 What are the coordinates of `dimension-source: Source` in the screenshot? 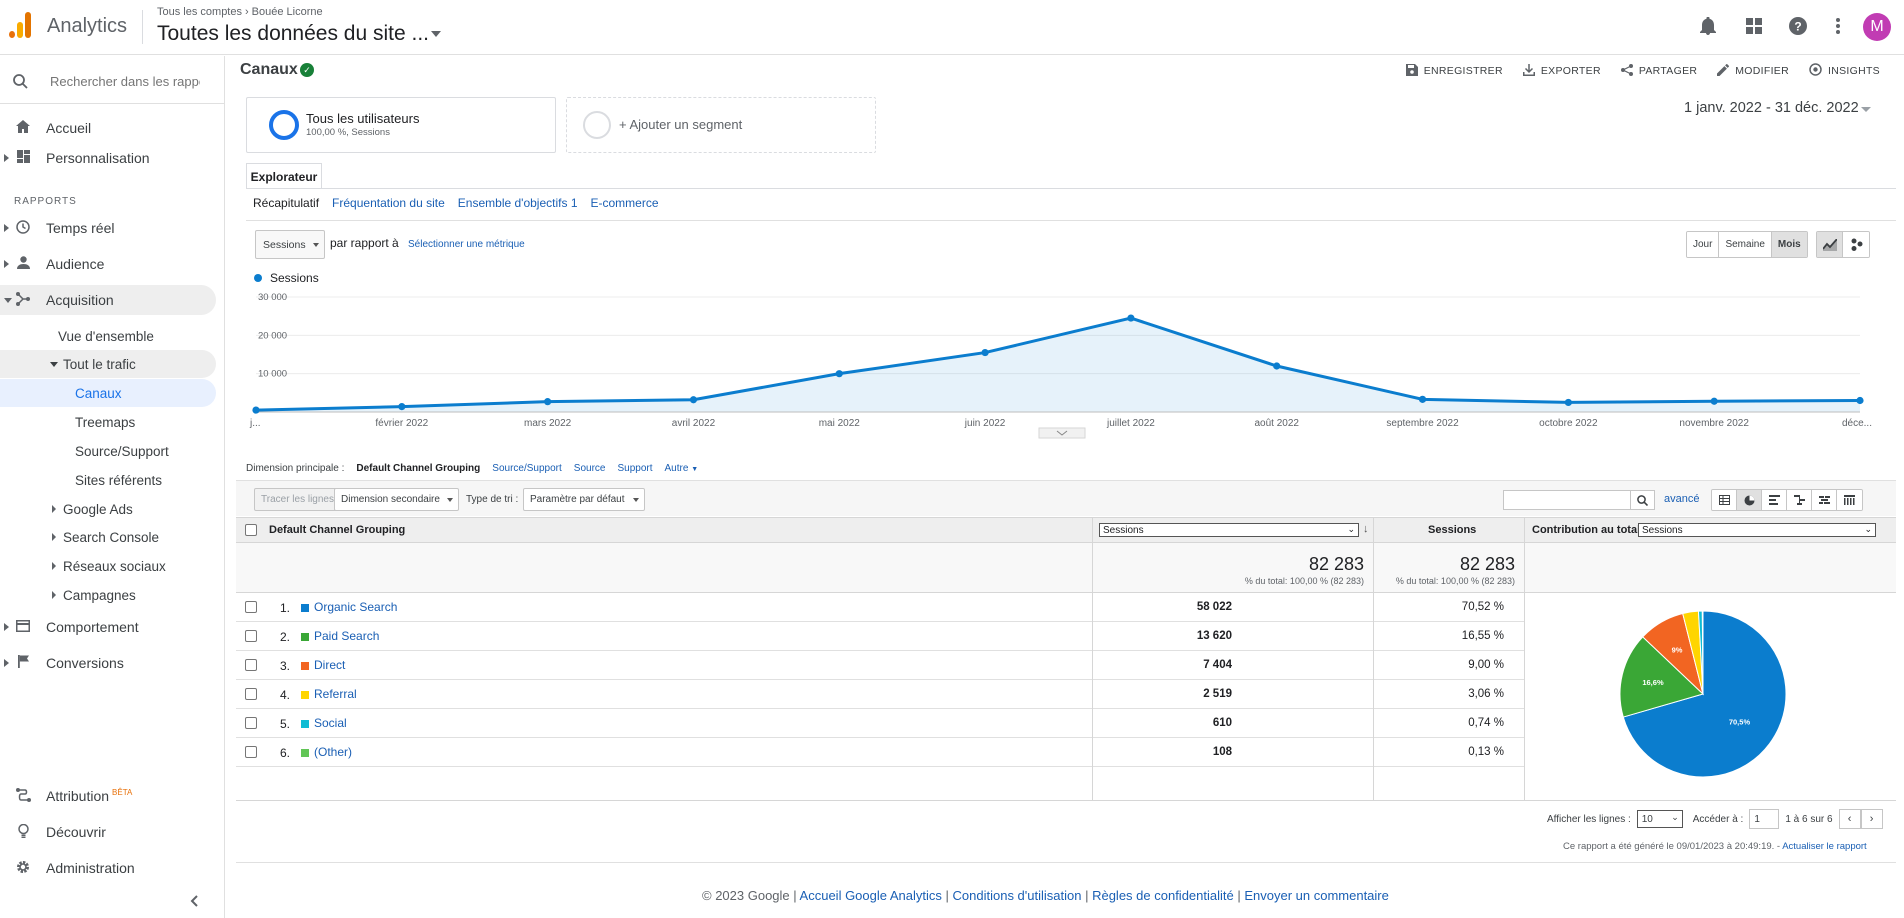 It's located at (589, 468).